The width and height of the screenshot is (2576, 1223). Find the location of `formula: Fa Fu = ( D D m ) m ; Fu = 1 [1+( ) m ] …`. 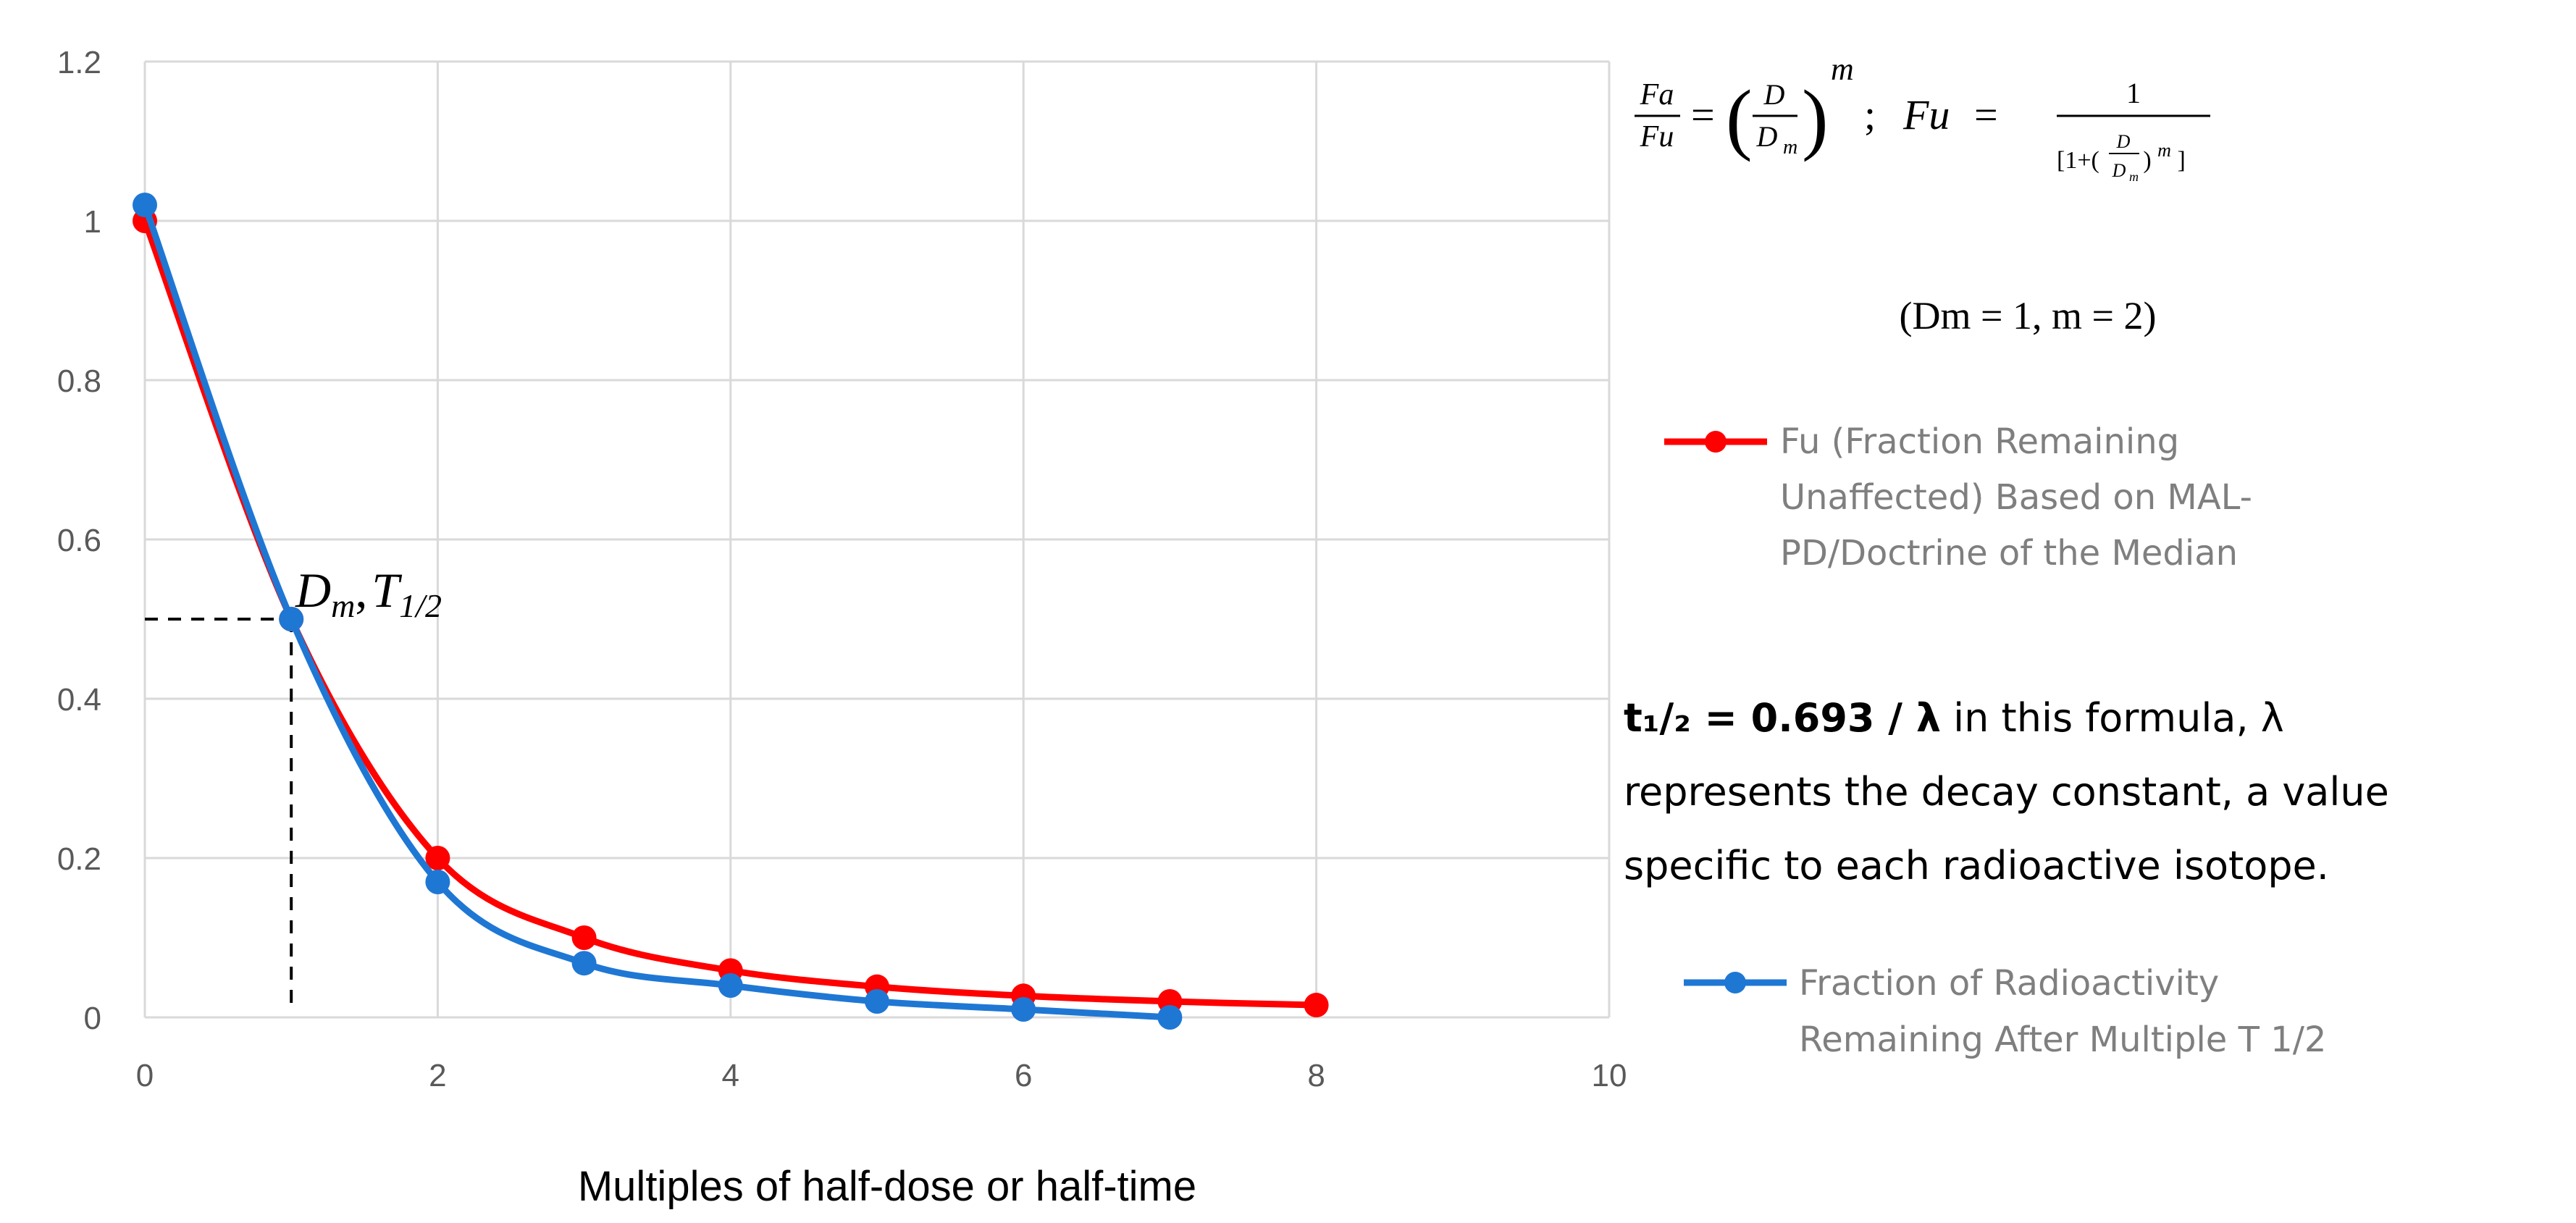

formula: Fa Fu = ( D D m ) m ; Fu = 1 [1+( ) m ] … is located at coordinates (1922, 117).